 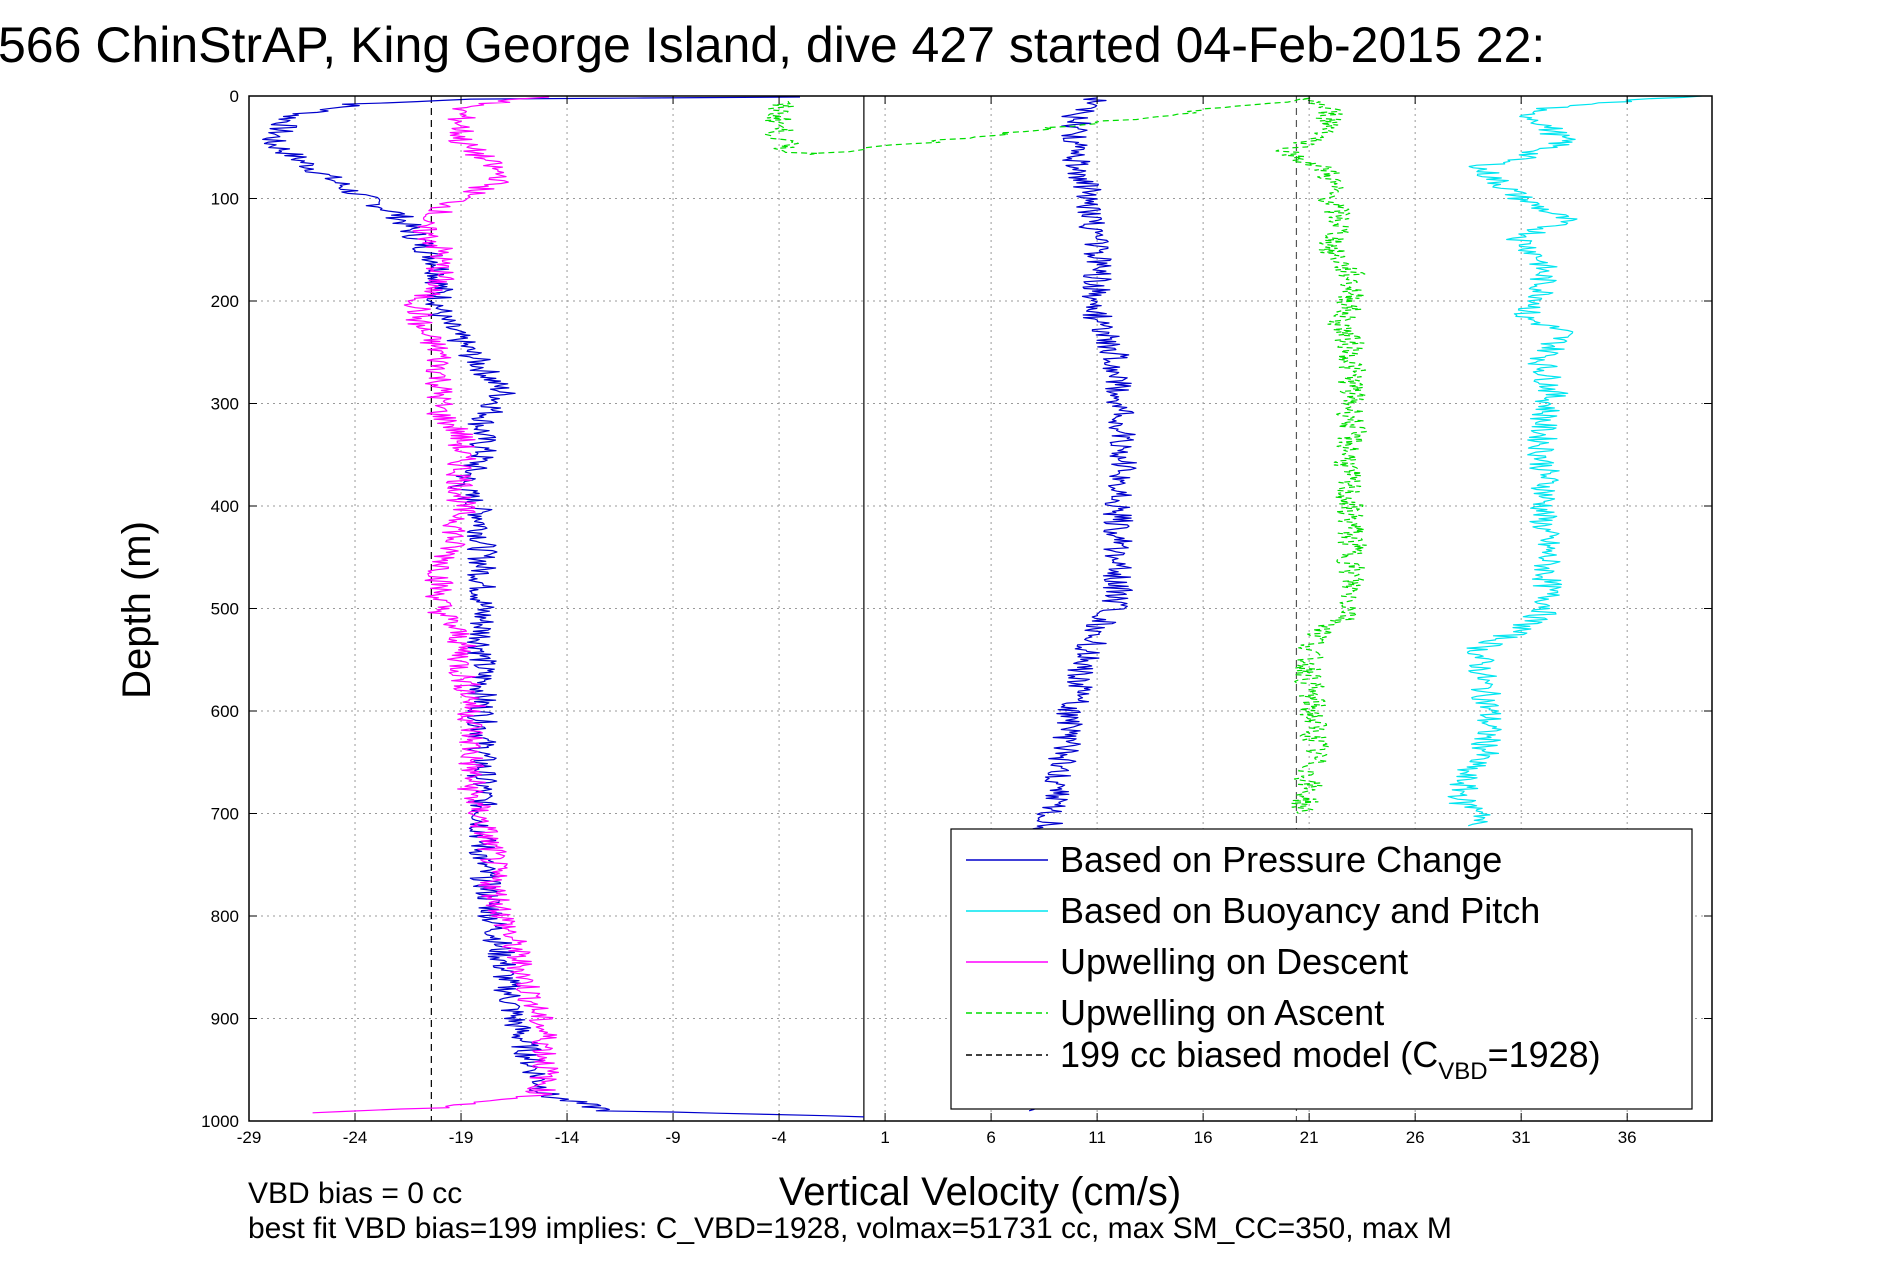 I want to click on y-tick-label-4: 400, so click(x=225, y=506).